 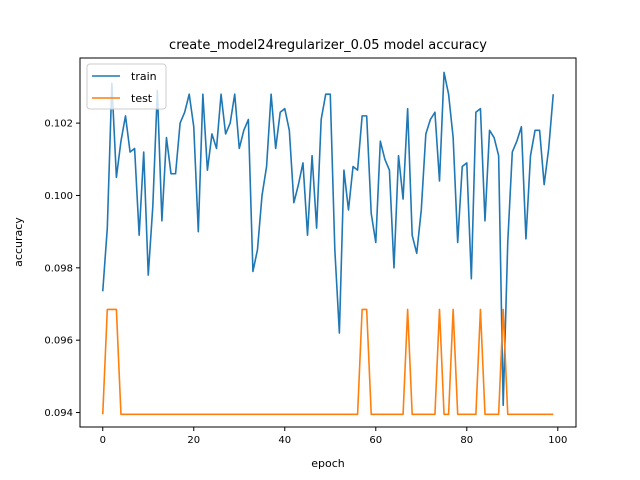 What do you see at coordinates (58, 413) in the screenshot?
I see `y-tick-label: 0.094` at bounding box center [58, 413].